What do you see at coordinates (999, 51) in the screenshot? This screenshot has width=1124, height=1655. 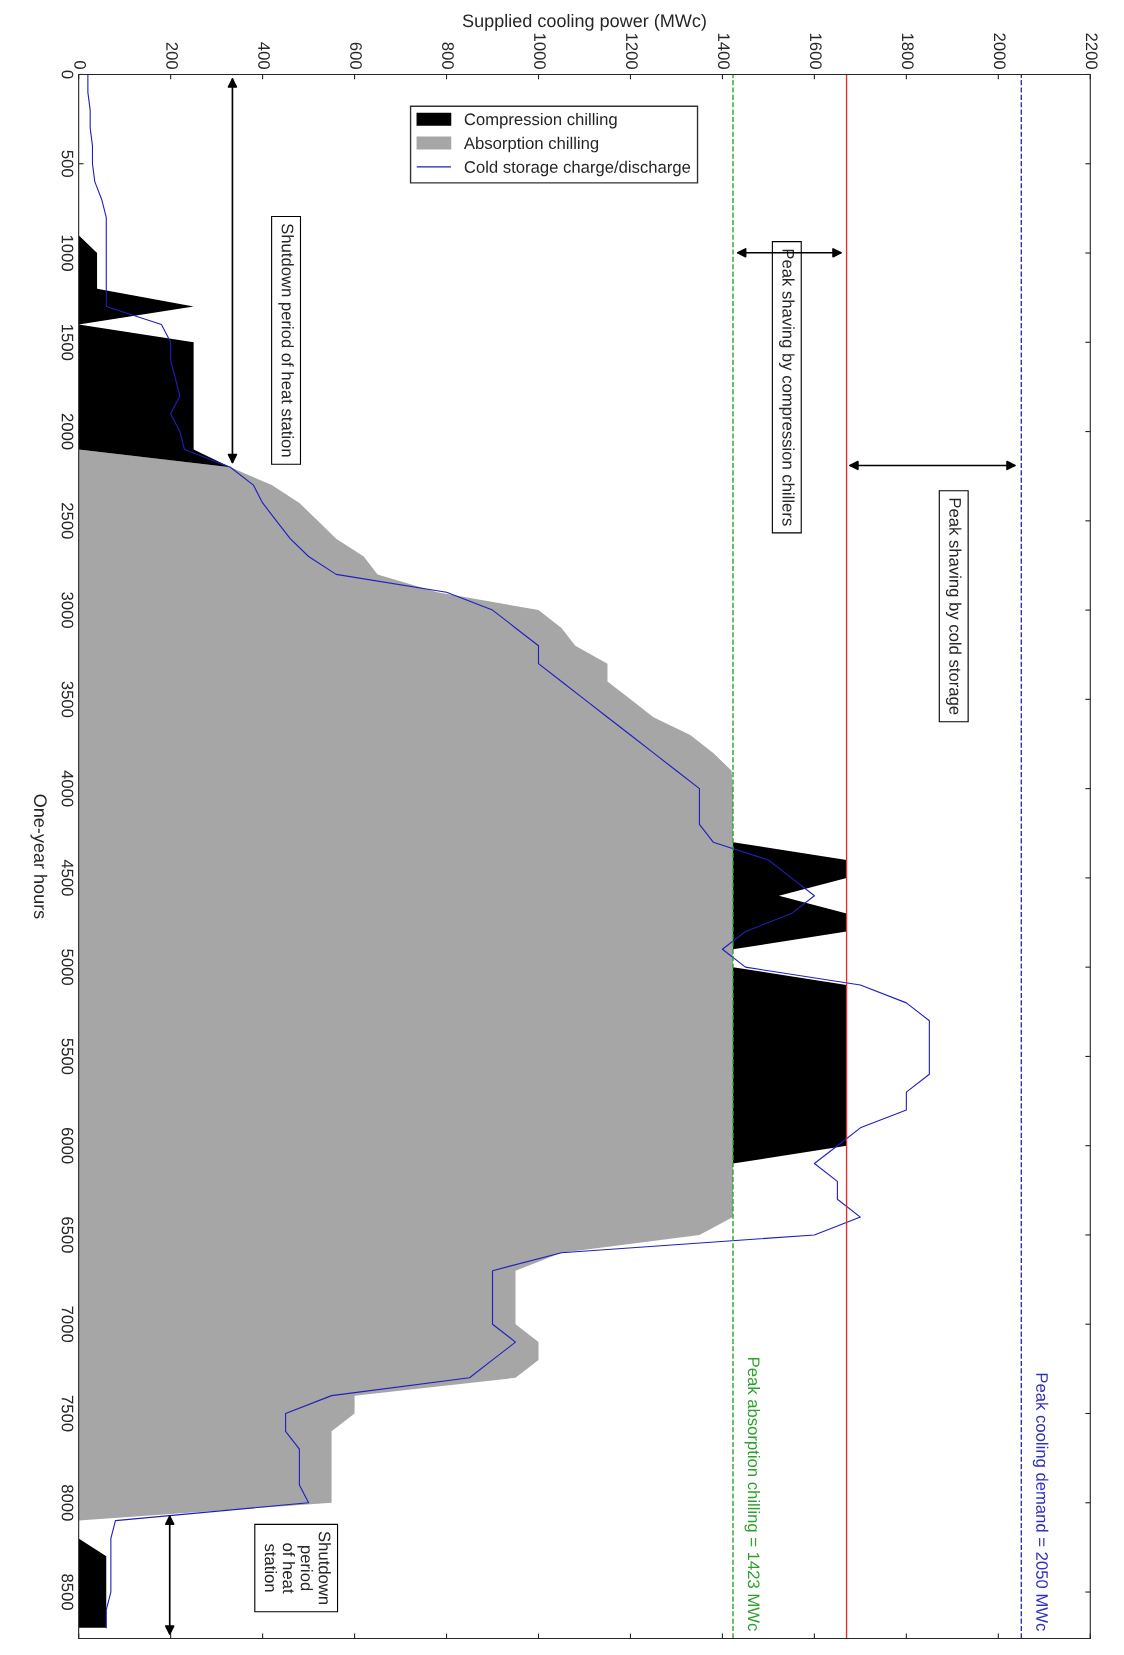 I see `x-tick-label: 2000` at bounding box center [999, 51].